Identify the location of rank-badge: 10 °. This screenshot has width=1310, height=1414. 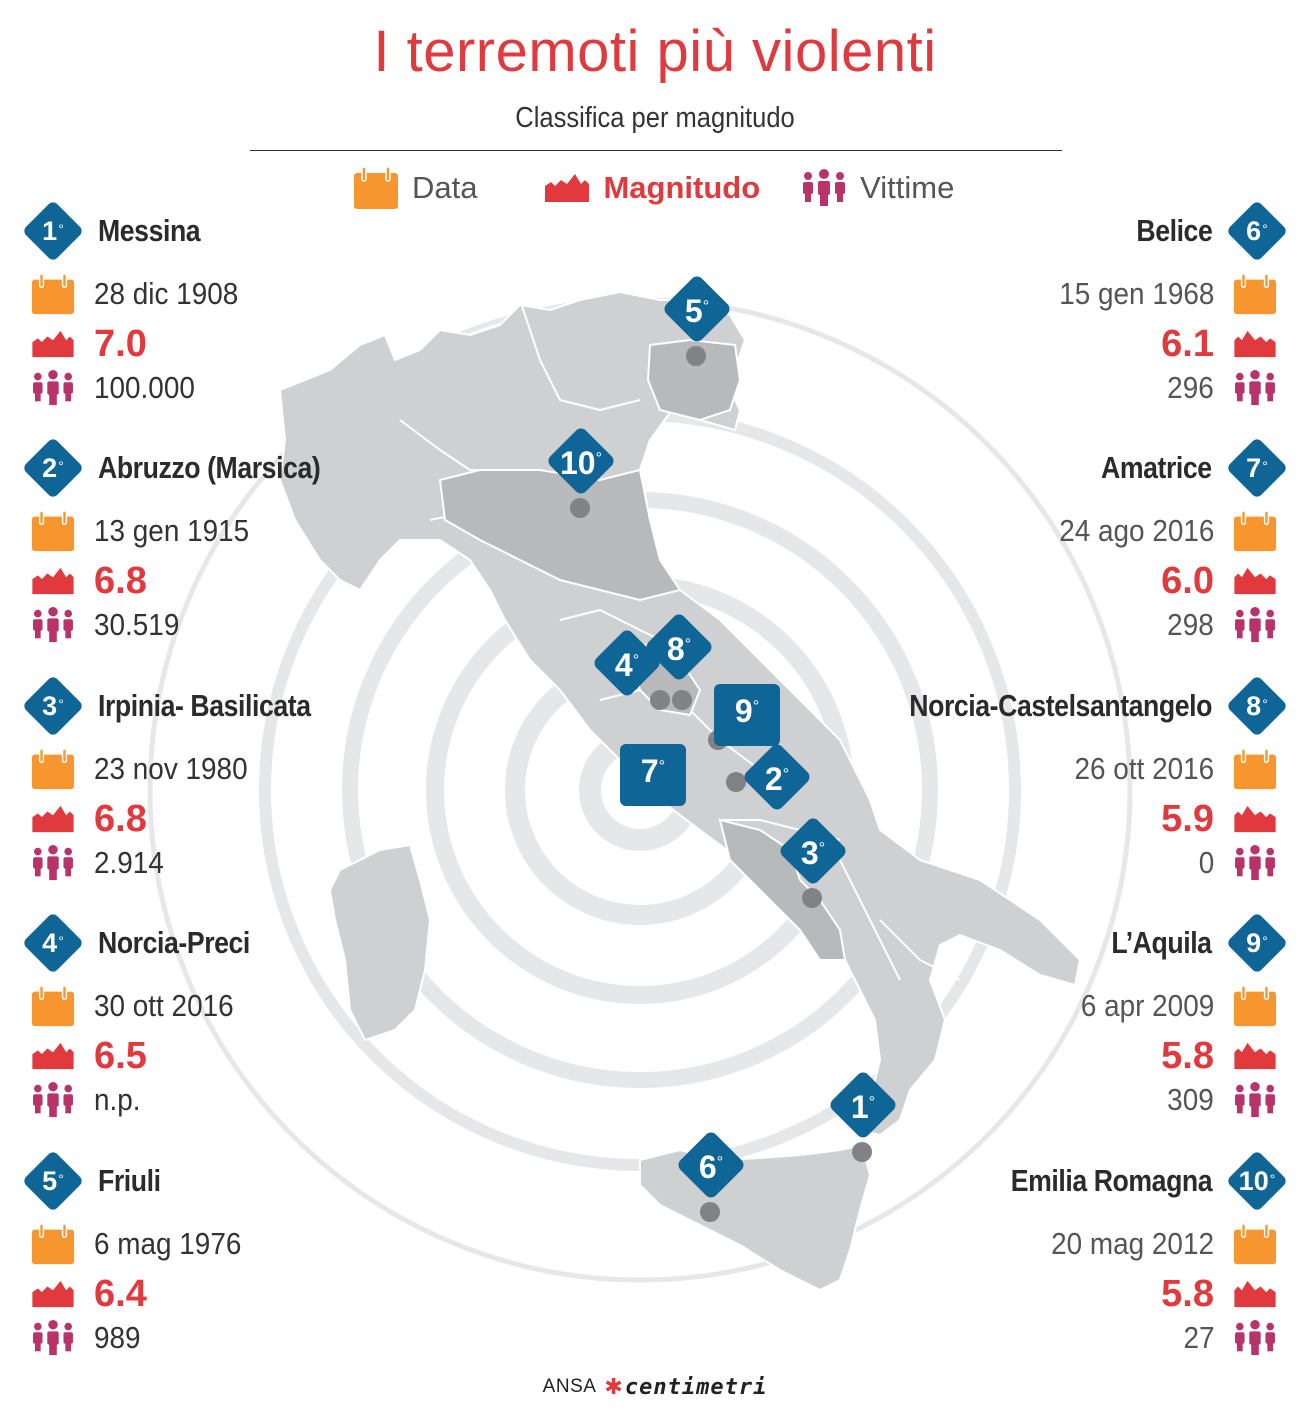
(1257, 1181).